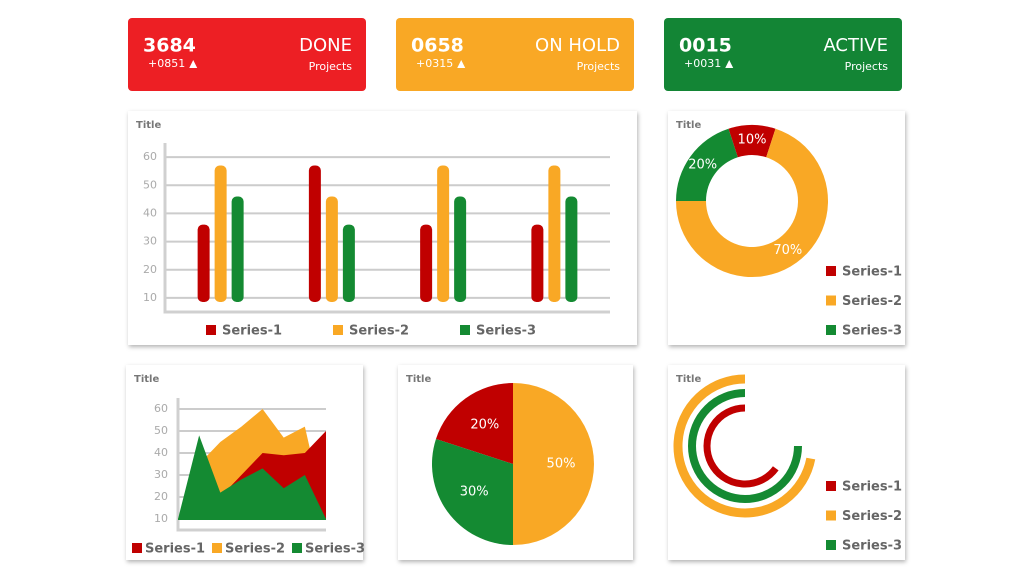 Image resolution: width=1024 pixels, height=576 pixels. I want to click on slice-label: 50%, so click(561, 464).